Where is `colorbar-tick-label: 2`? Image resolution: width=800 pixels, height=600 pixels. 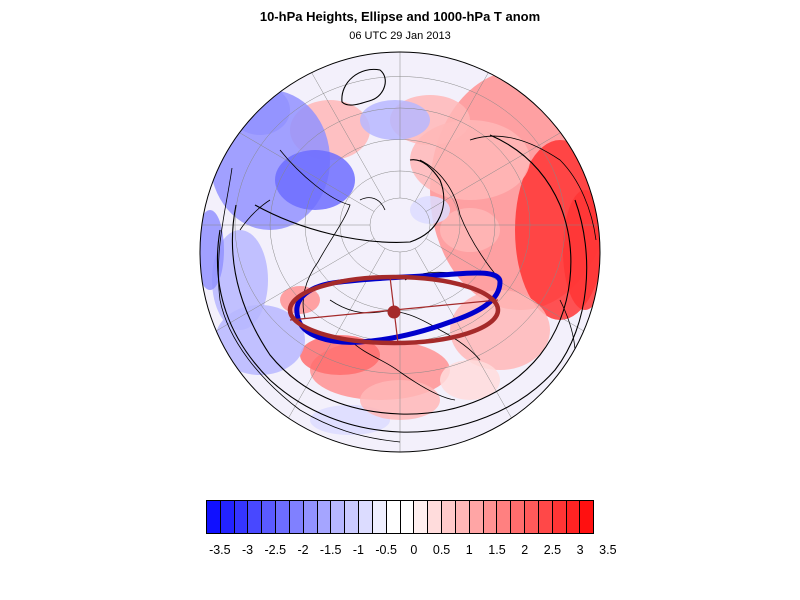 colorbar-tick-label: 2 is located at coordinates (525, 550).